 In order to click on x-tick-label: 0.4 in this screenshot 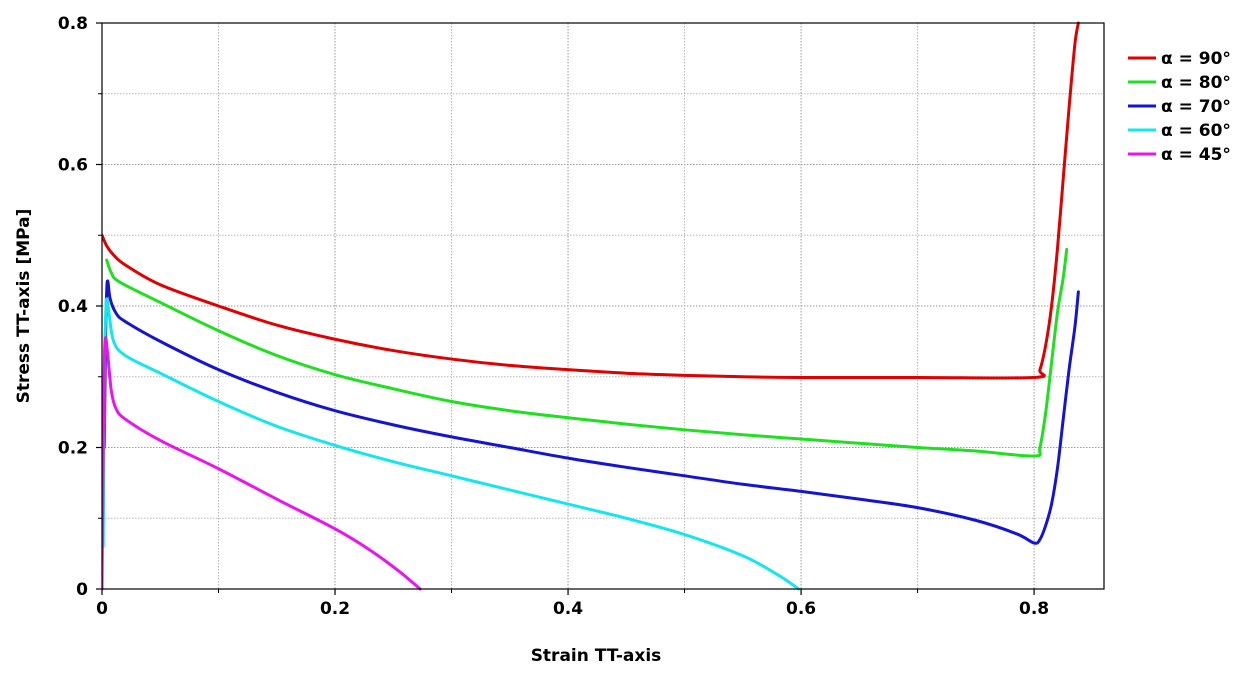, I will do `click(568, 609)`.